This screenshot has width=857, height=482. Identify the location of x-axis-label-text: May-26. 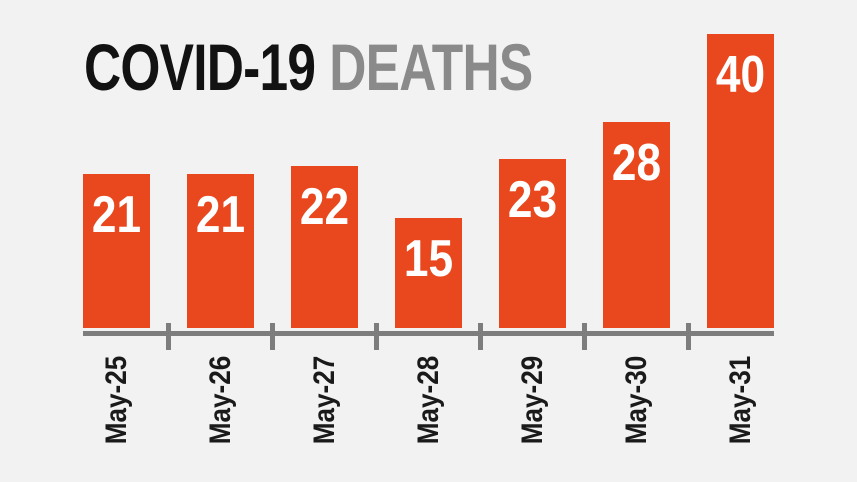
(220, 400).